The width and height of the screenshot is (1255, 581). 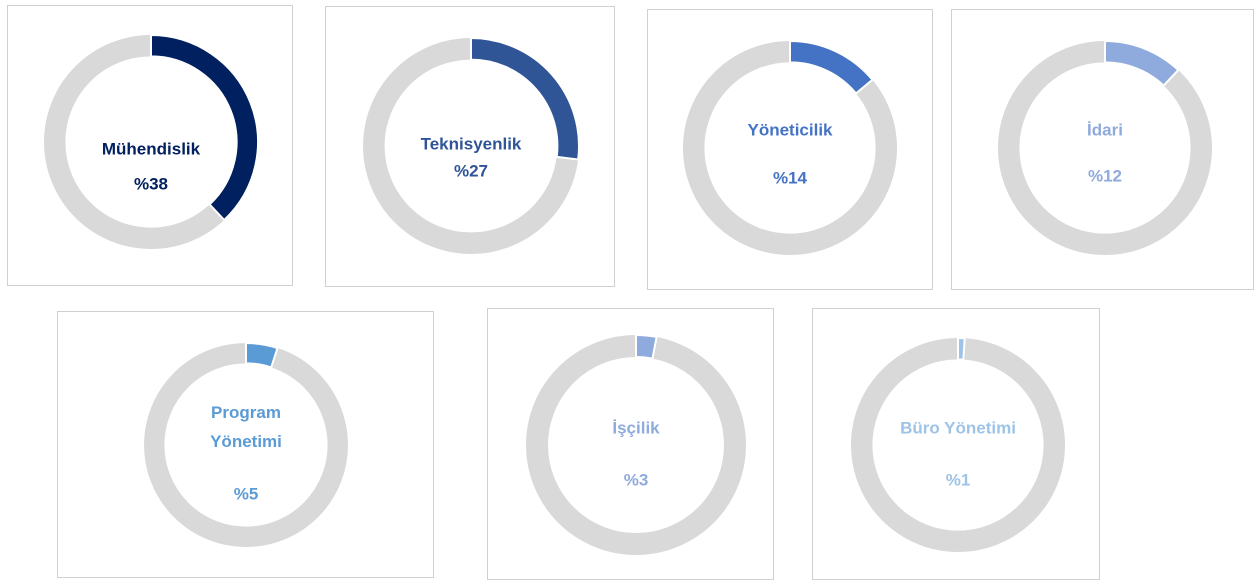 I want to click on chart-panel: Büro Yönetimi %1, so click(x=956, y=444).